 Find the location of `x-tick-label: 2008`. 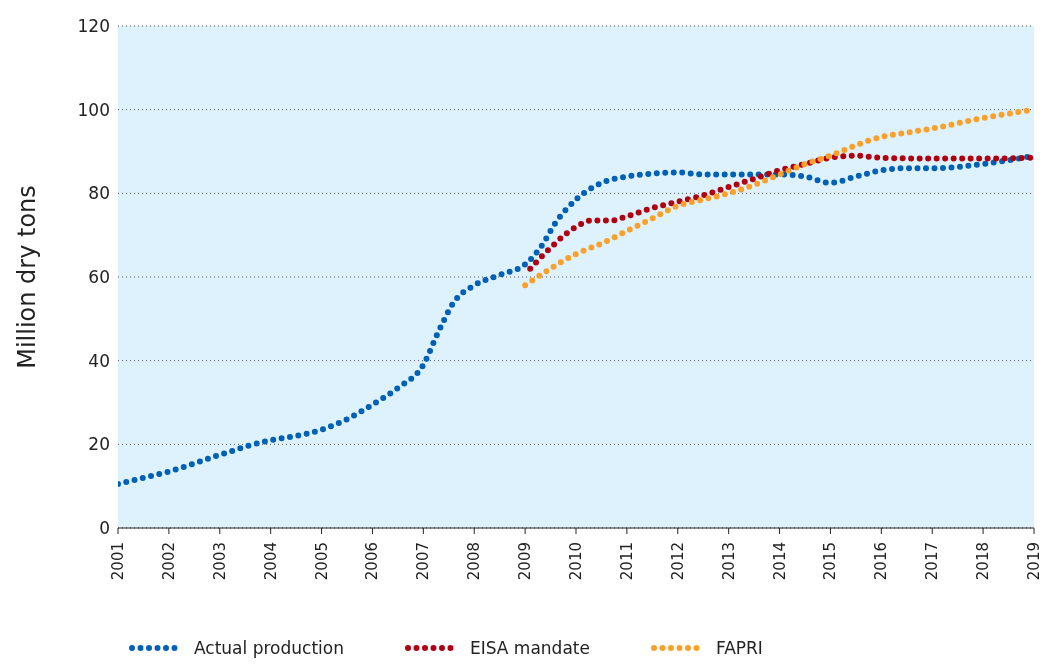

x-tick-label: 2008 is located at coordinates (474, 561).